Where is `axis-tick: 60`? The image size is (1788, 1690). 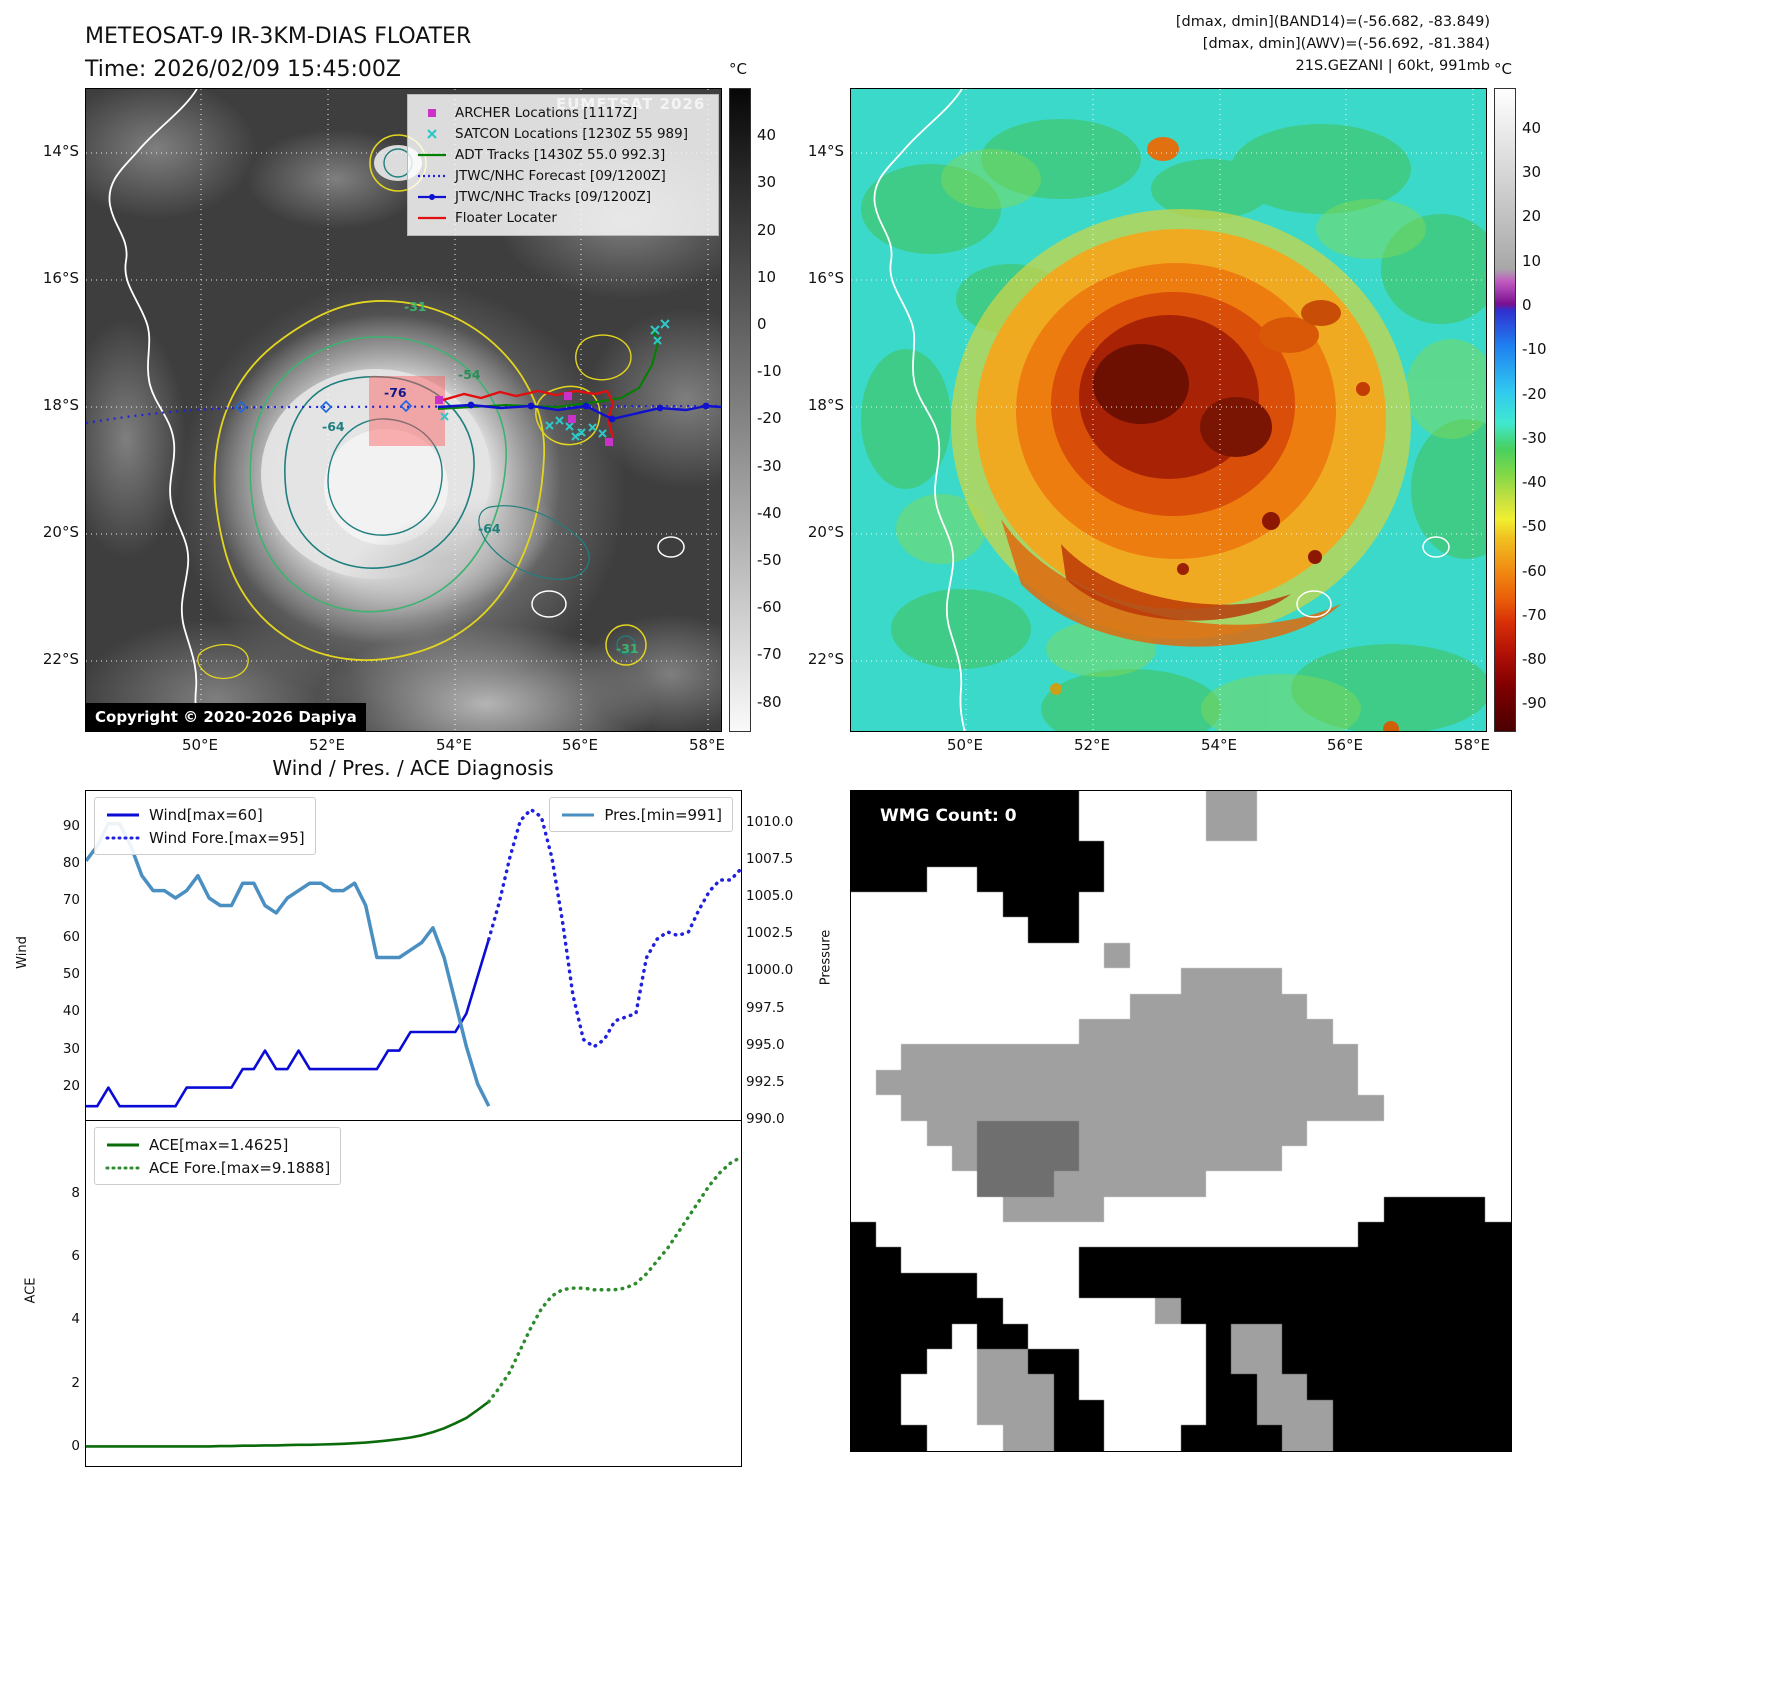
axis-tick: 60 is located at coordinates (71, 937).